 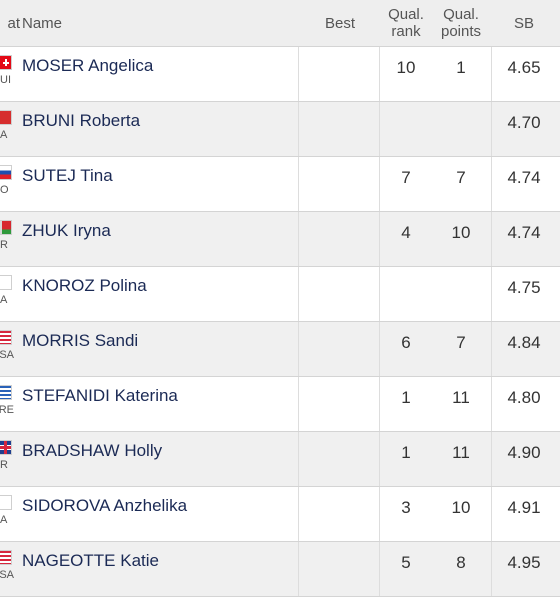 I want to click on header-nat: at, so click(x=13, y=23).